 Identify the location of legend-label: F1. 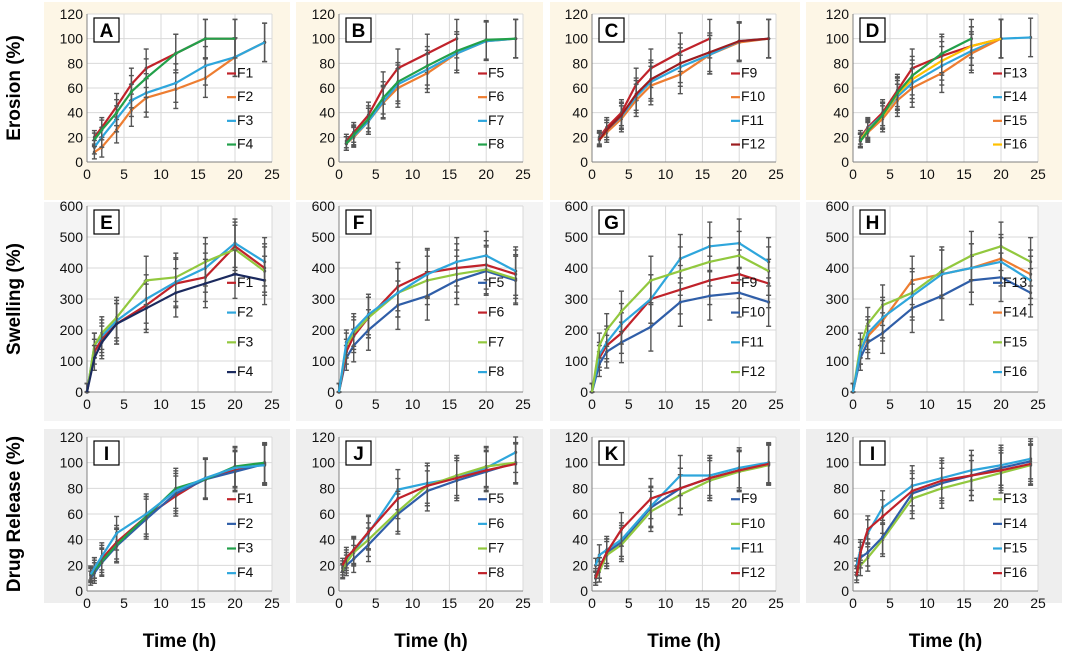
(245, 72).